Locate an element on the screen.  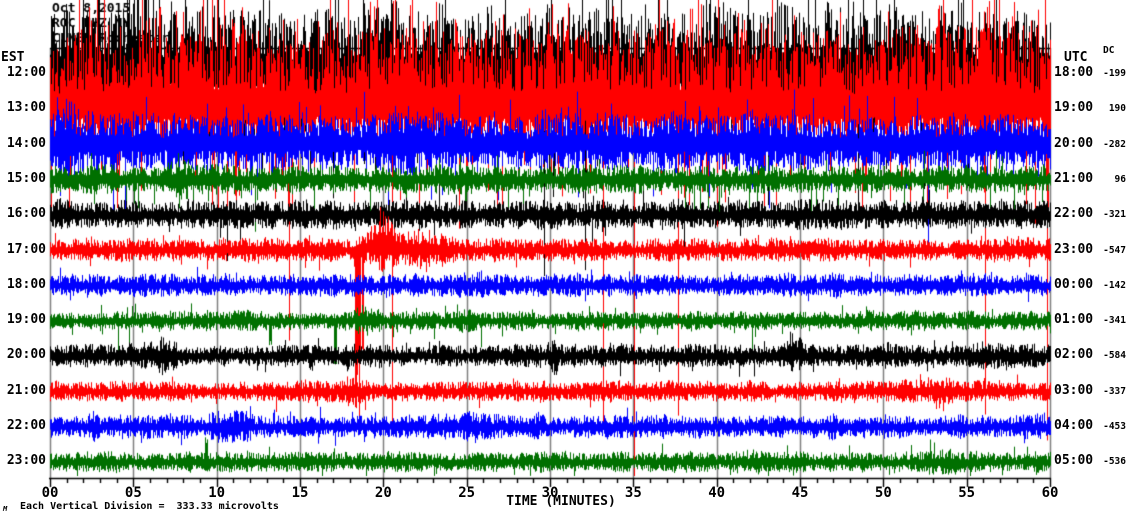
utc-time-label: 02:00 is located at coordinates (1074, 355).